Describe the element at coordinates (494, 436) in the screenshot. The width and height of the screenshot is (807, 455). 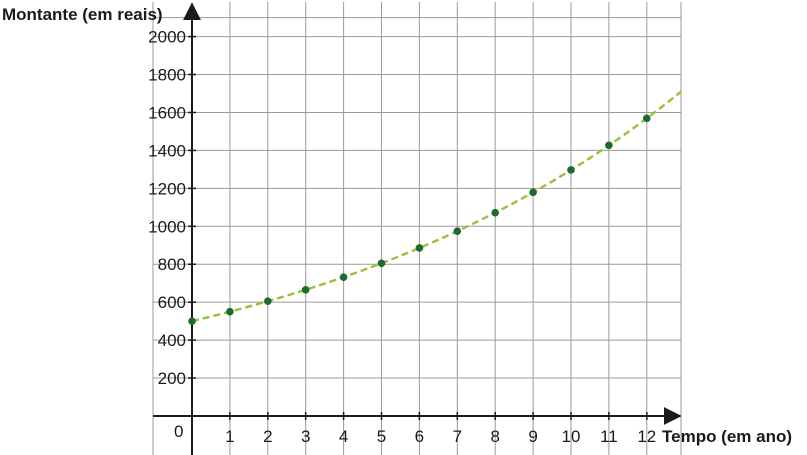
I see `x-tick-label: 8` at that location.